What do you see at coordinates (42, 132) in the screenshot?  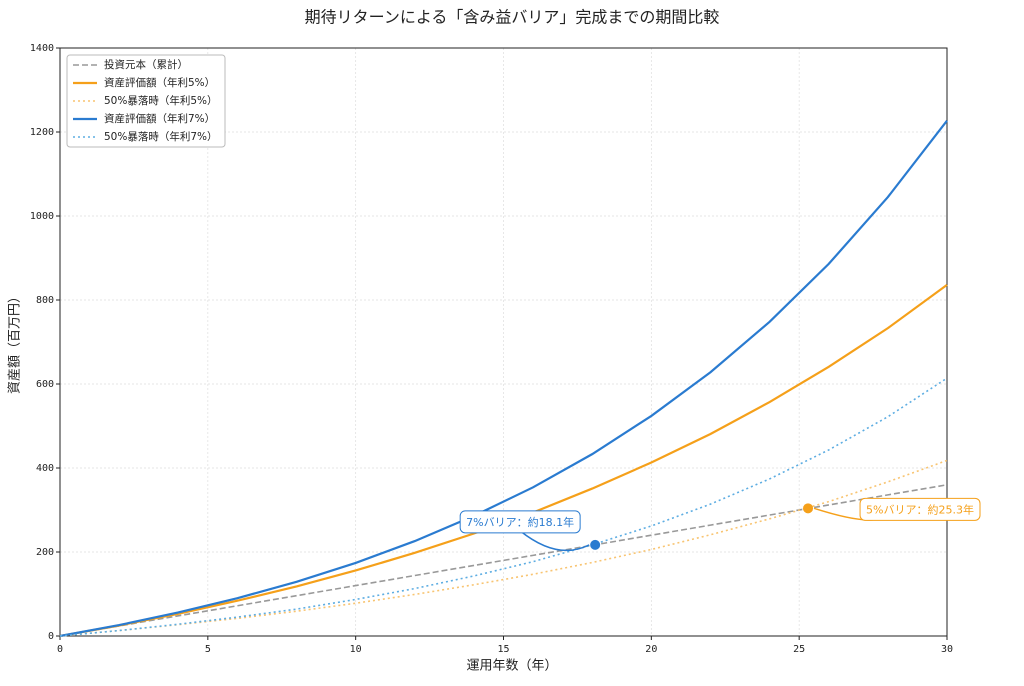 I see `y-tick-label: 1200` at bounding box center [42, 132].